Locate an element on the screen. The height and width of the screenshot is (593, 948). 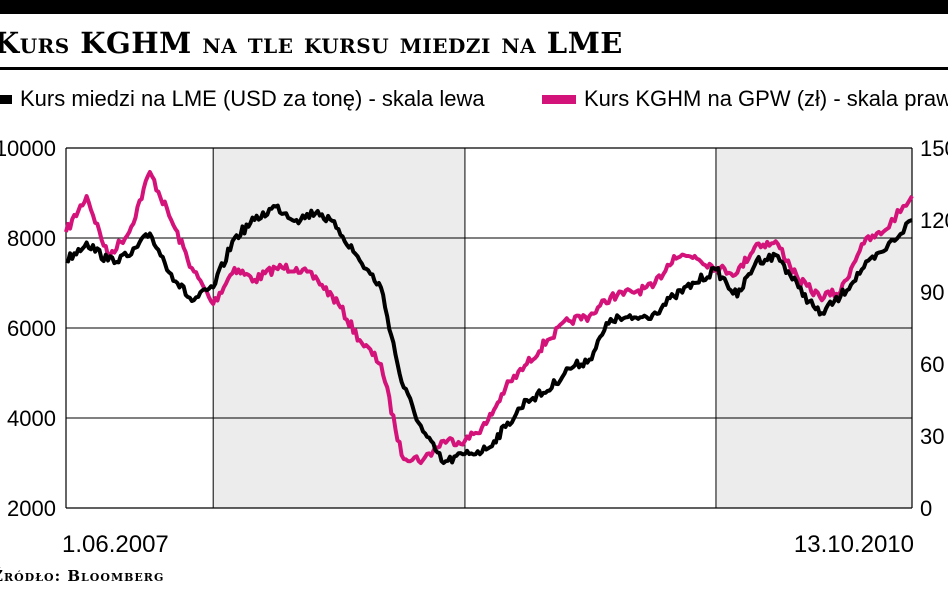
legend-swatch-kghm is located at coordinates (559, 99).